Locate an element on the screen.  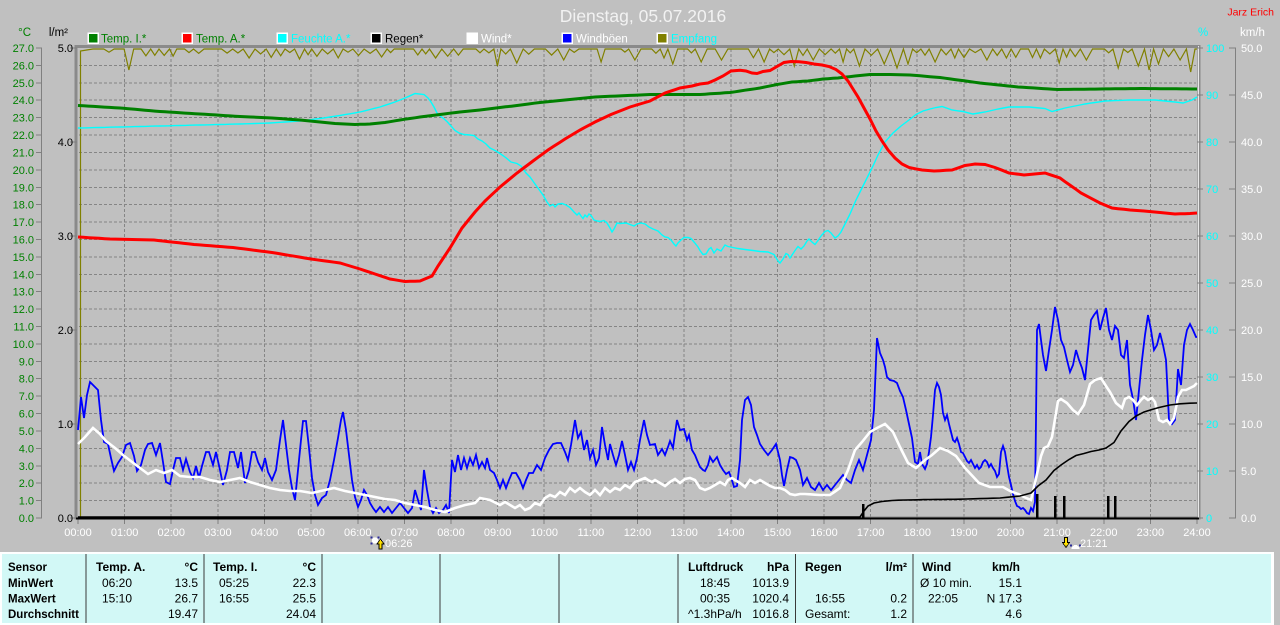
svg-text: 23.0 is located at coordinates (23, 119).